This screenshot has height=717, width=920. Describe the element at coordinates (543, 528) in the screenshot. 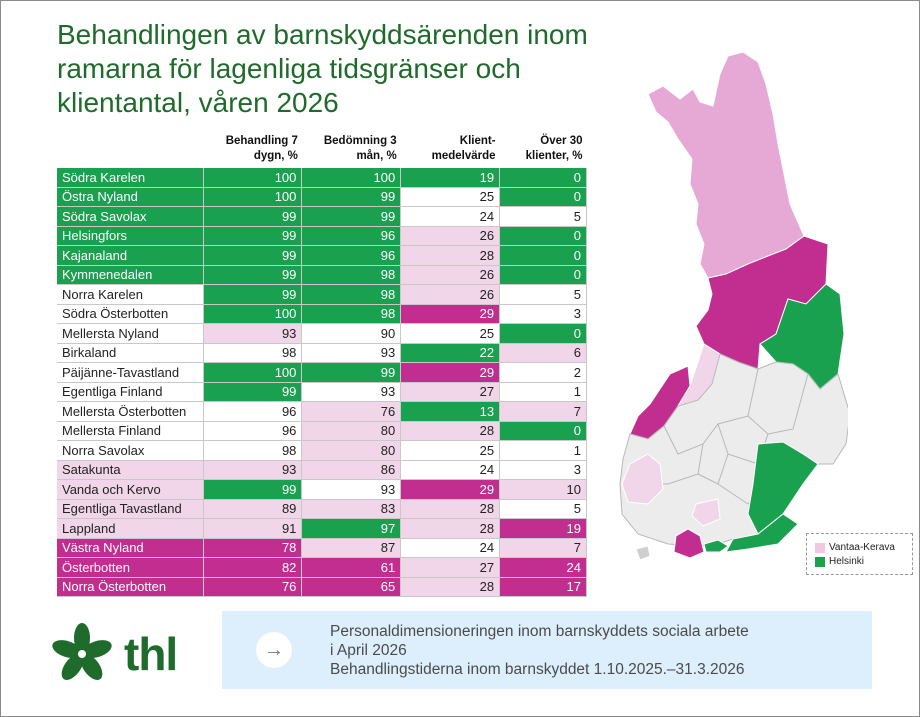

I see `value-cell: 19` at that location.